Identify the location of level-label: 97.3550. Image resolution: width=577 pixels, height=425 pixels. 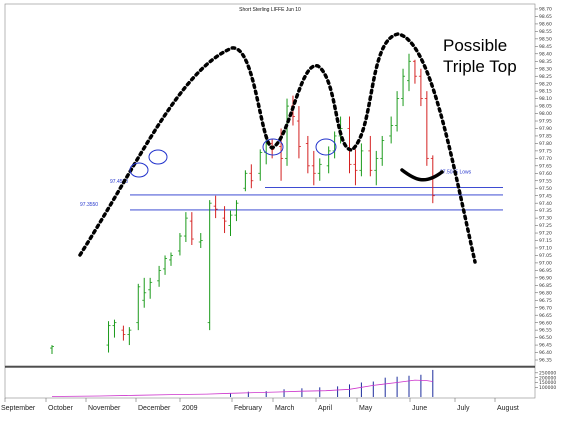
(89, 205).